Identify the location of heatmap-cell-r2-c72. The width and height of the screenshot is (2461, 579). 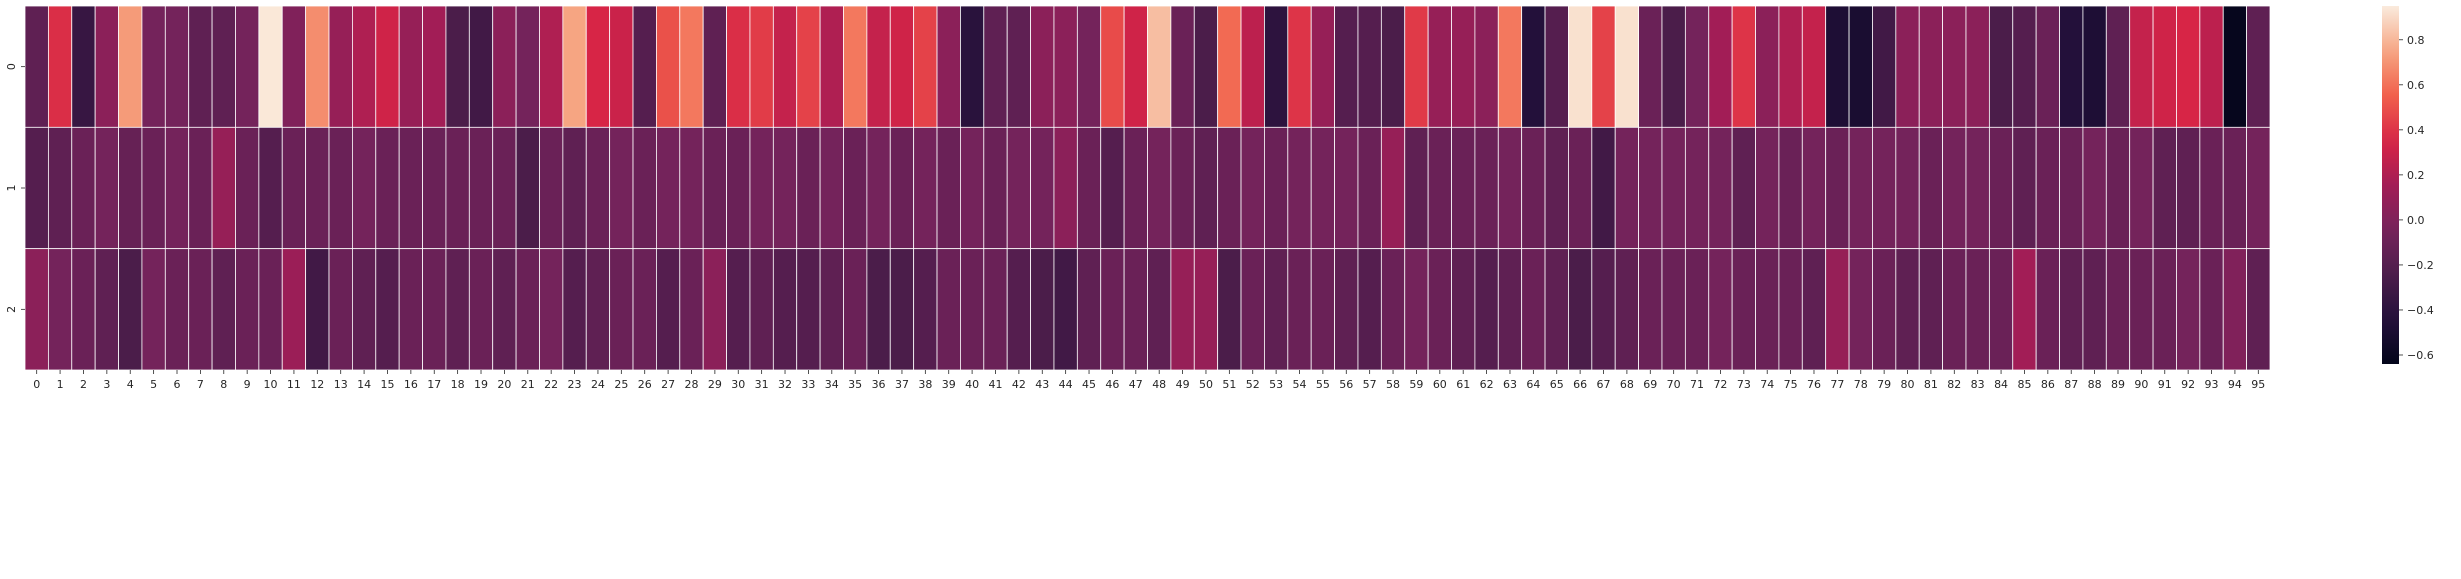
(1720, 309).